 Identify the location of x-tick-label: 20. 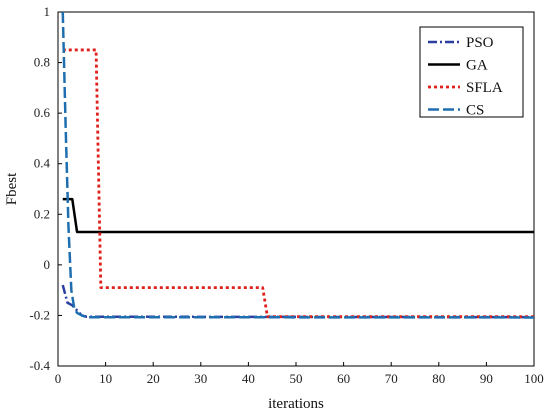
(153, 378).